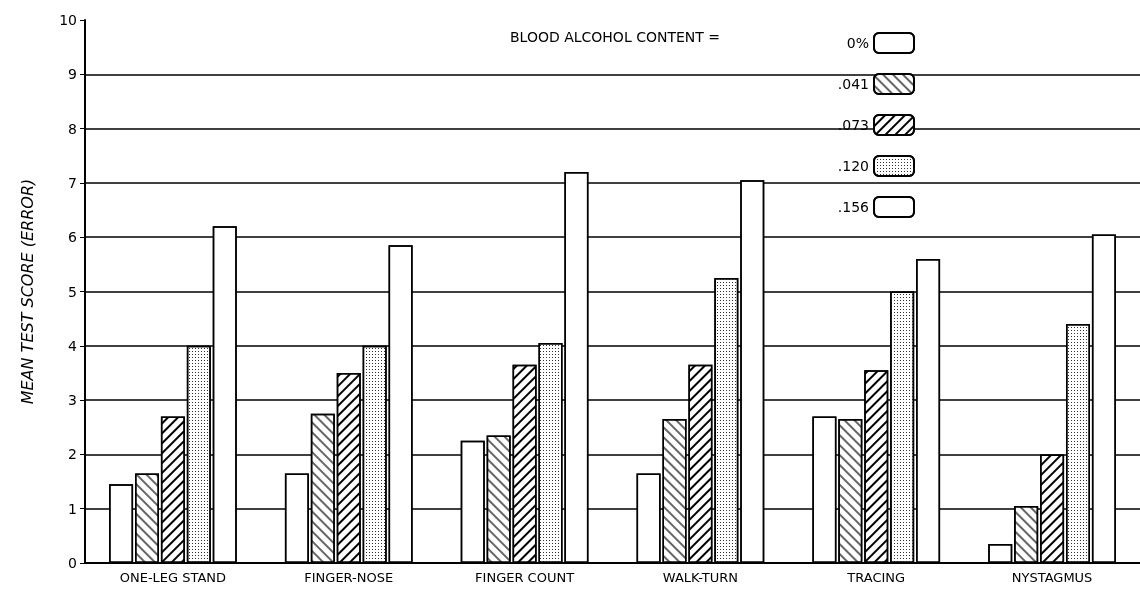 Image resolution: width=1140 pixels, height=597 pixels. I want to click on y-tick-label: 2, so click(72, 454).